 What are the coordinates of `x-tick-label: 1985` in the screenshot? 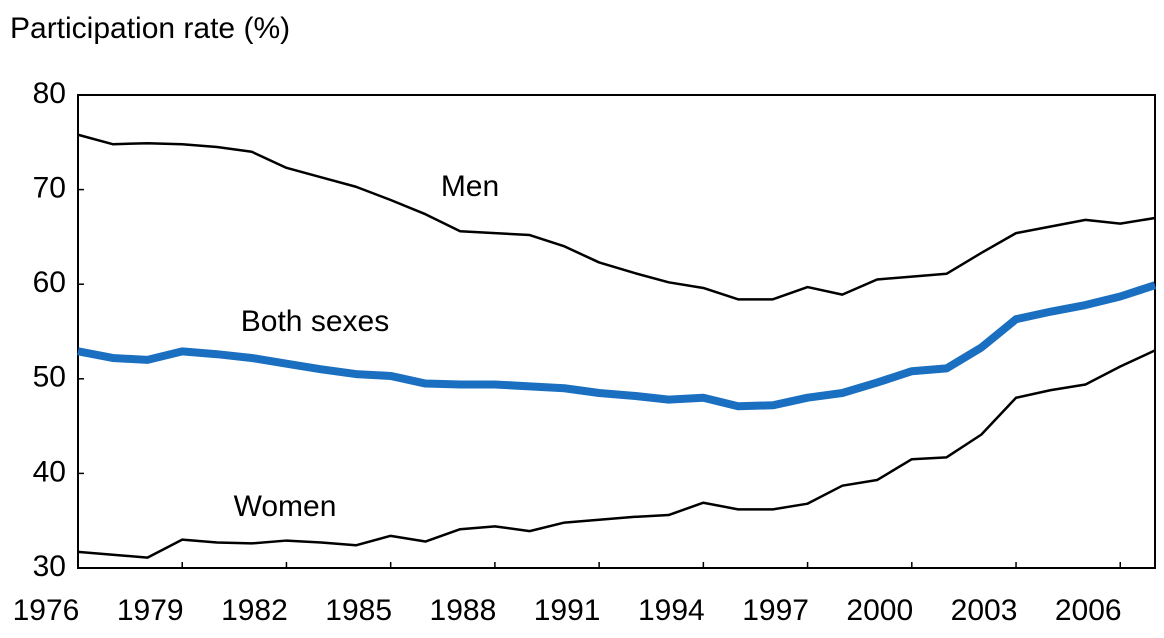 It's located at (358, 610).